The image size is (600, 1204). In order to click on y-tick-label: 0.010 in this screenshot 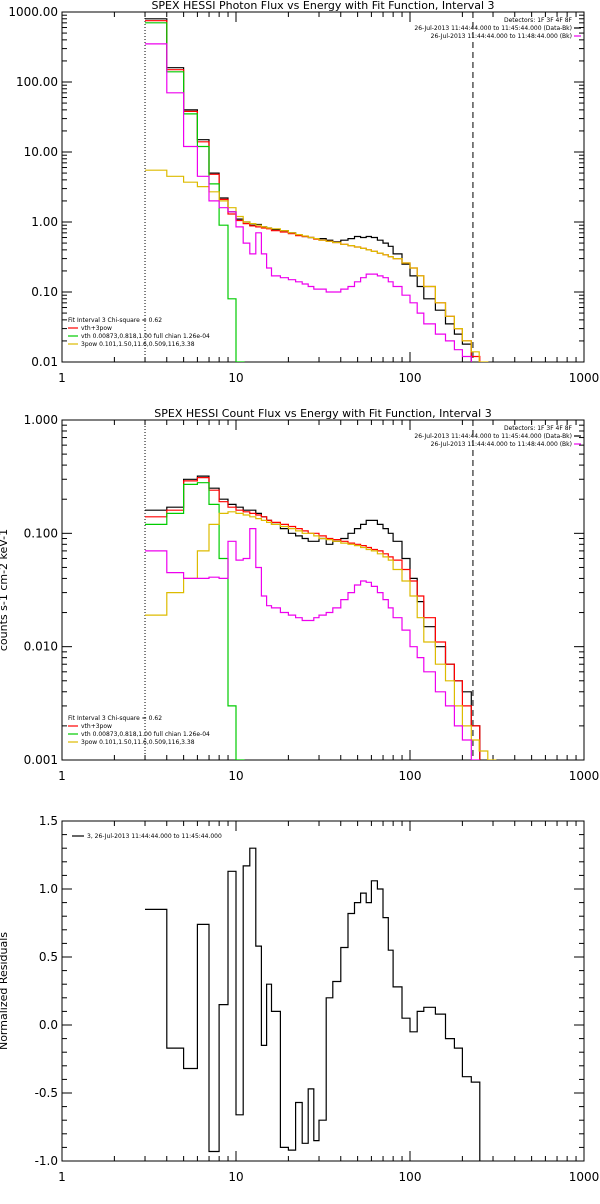, I will do `click(41, 647)`.